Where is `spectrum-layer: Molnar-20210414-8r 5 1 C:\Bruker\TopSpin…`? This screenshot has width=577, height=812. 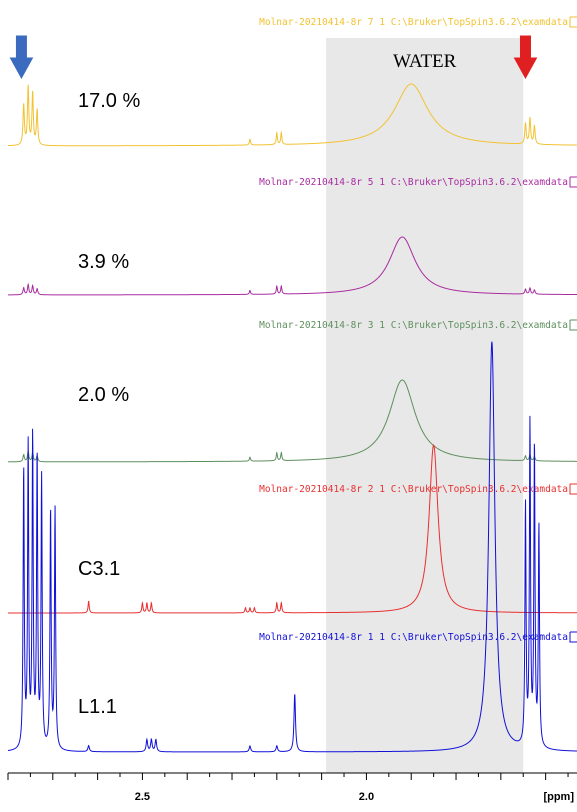
spectrum-layer: Molnar-20210414-8r 5 1 C:\Bruker\TopSpin… is located at coordinates (292, 236).